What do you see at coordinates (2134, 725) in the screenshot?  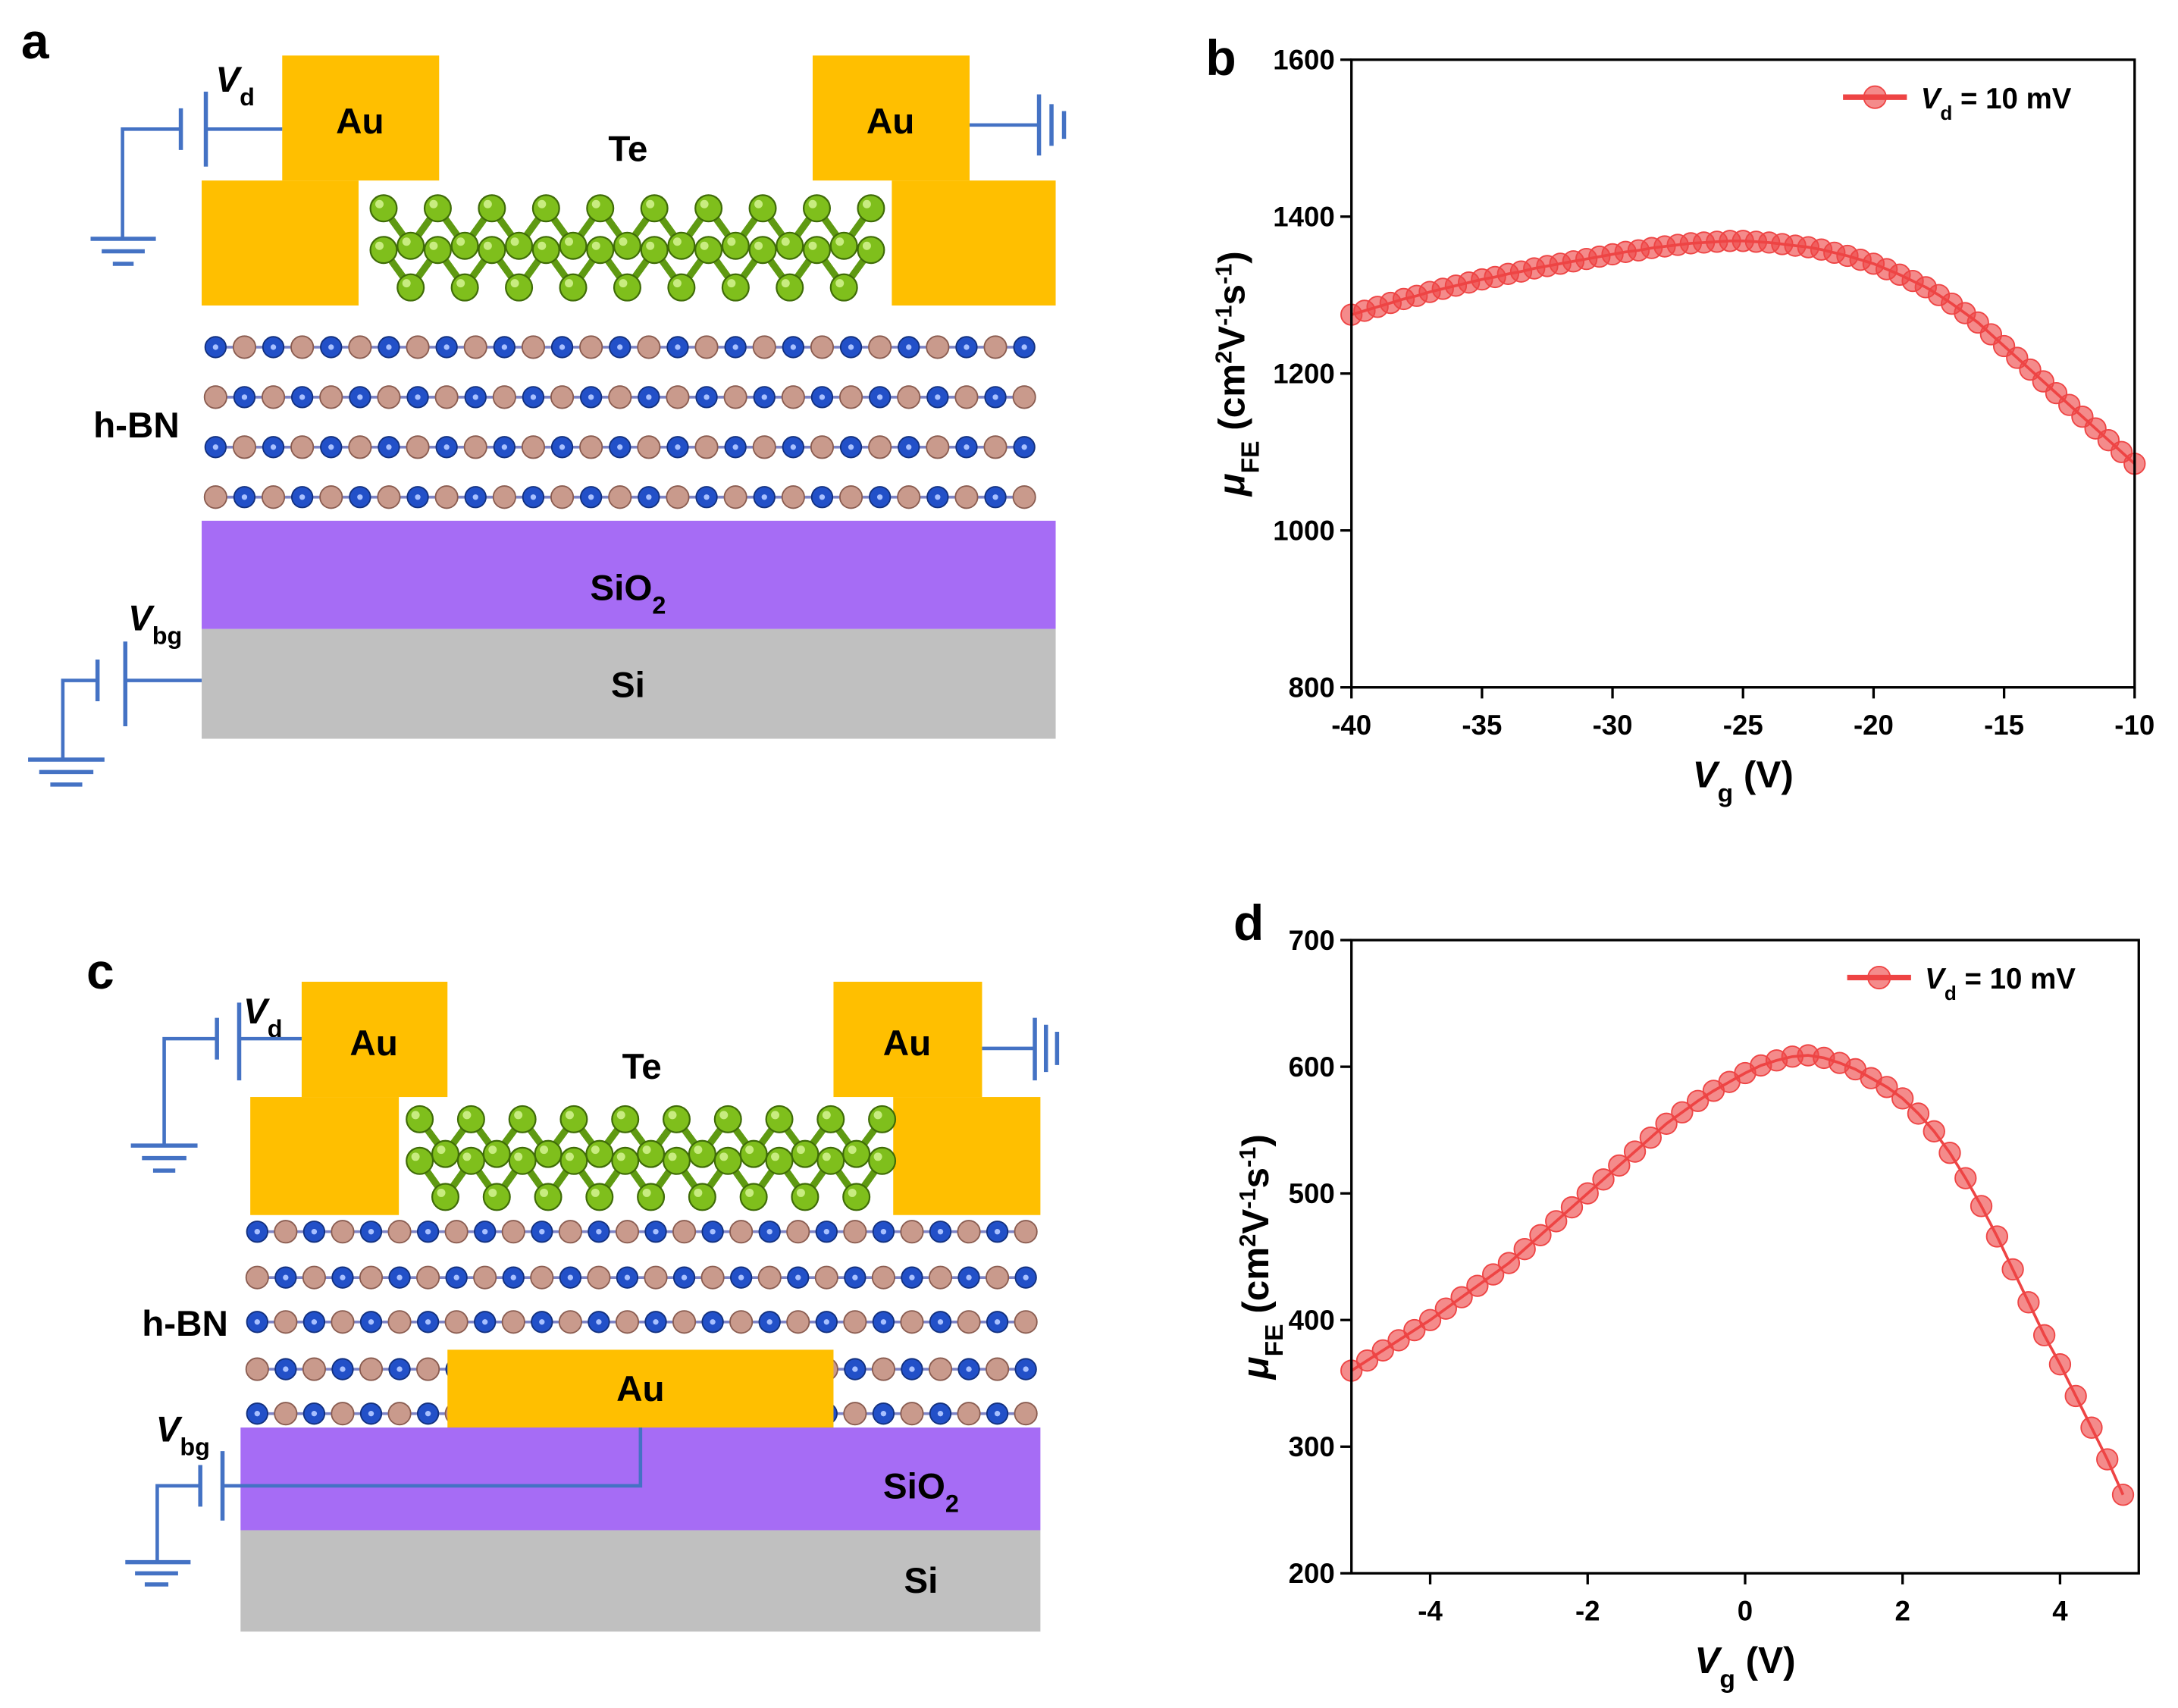 I see `x-tick-label: -10` at bounding box center [2134, 725].